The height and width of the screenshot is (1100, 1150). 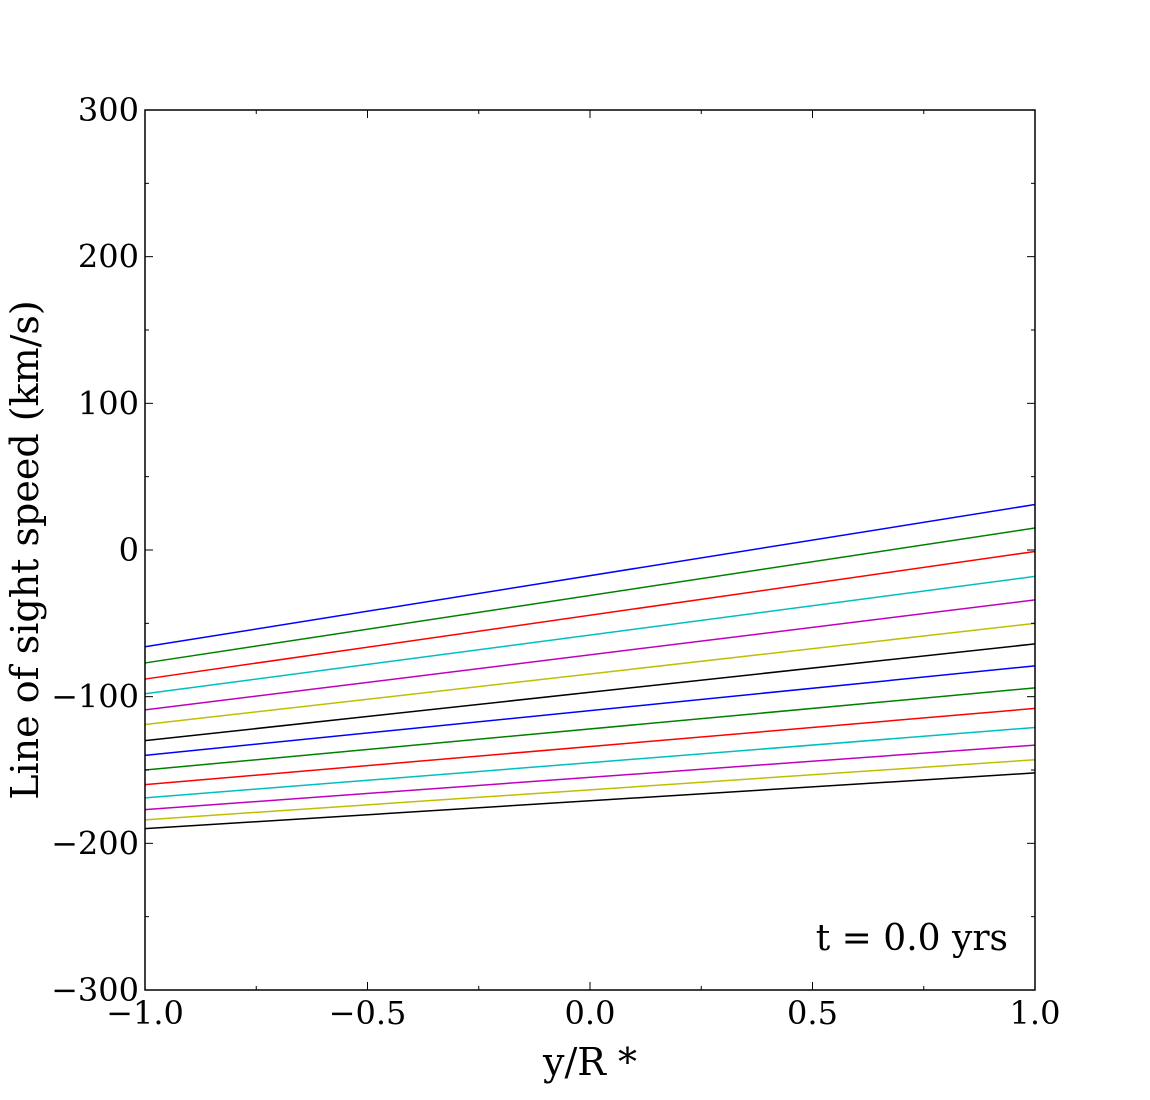 I want to click on y-tick-label: −200, so click(x=95, y=843).